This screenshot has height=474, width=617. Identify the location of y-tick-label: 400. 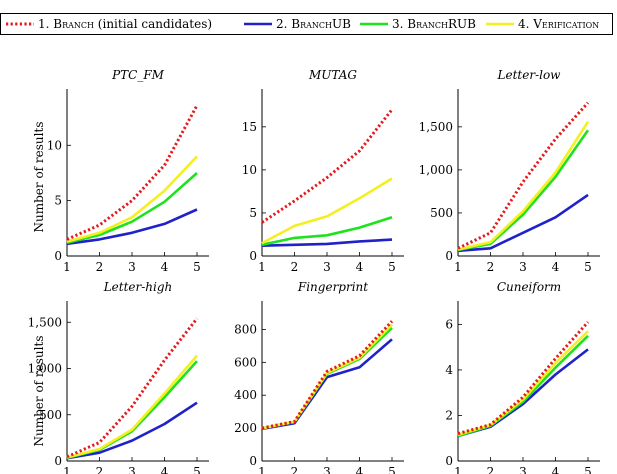
(245, 395).